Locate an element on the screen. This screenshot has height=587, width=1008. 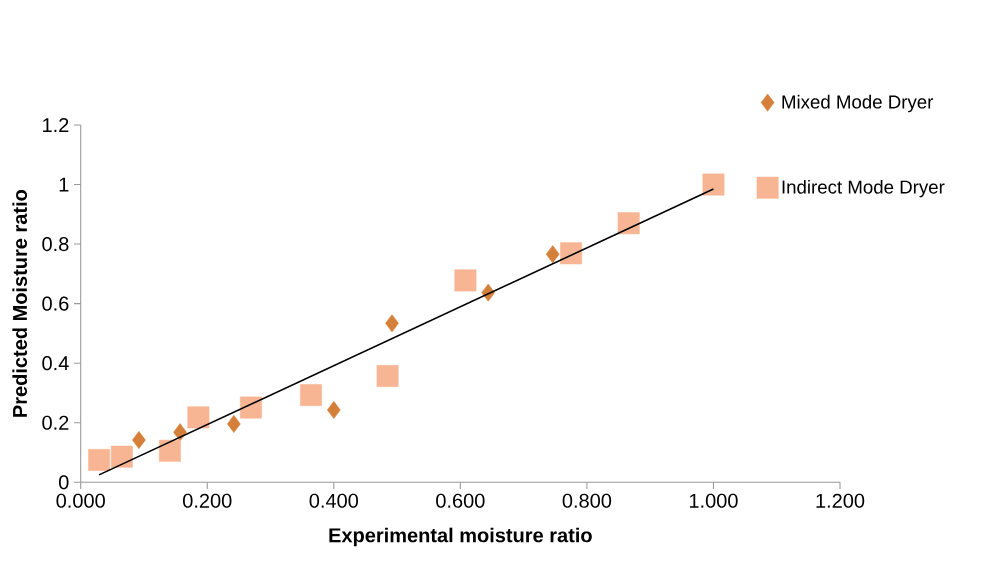
y-tick-label: 1 is located at coordinates (64, 184).